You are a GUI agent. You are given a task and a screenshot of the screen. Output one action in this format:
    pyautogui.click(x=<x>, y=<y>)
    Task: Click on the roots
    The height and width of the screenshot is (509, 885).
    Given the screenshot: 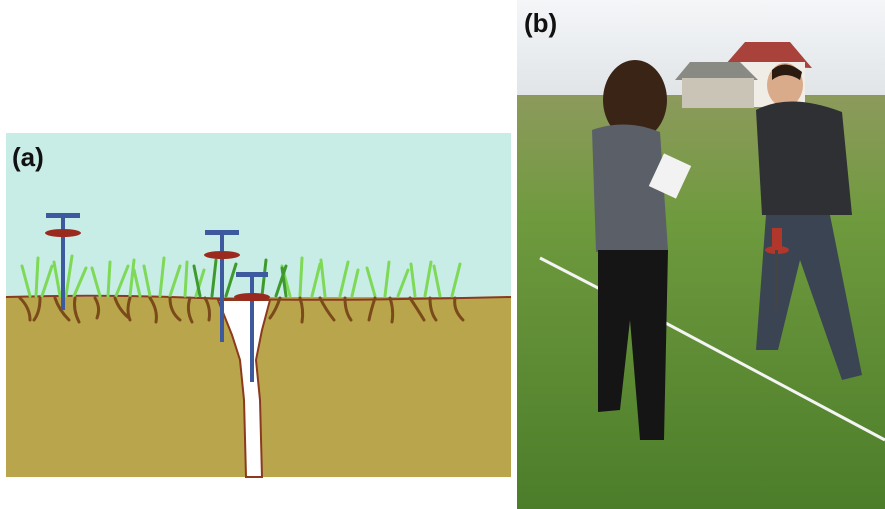 What is the action you would take?
    pyautogui.click(x=241, y=310)
    